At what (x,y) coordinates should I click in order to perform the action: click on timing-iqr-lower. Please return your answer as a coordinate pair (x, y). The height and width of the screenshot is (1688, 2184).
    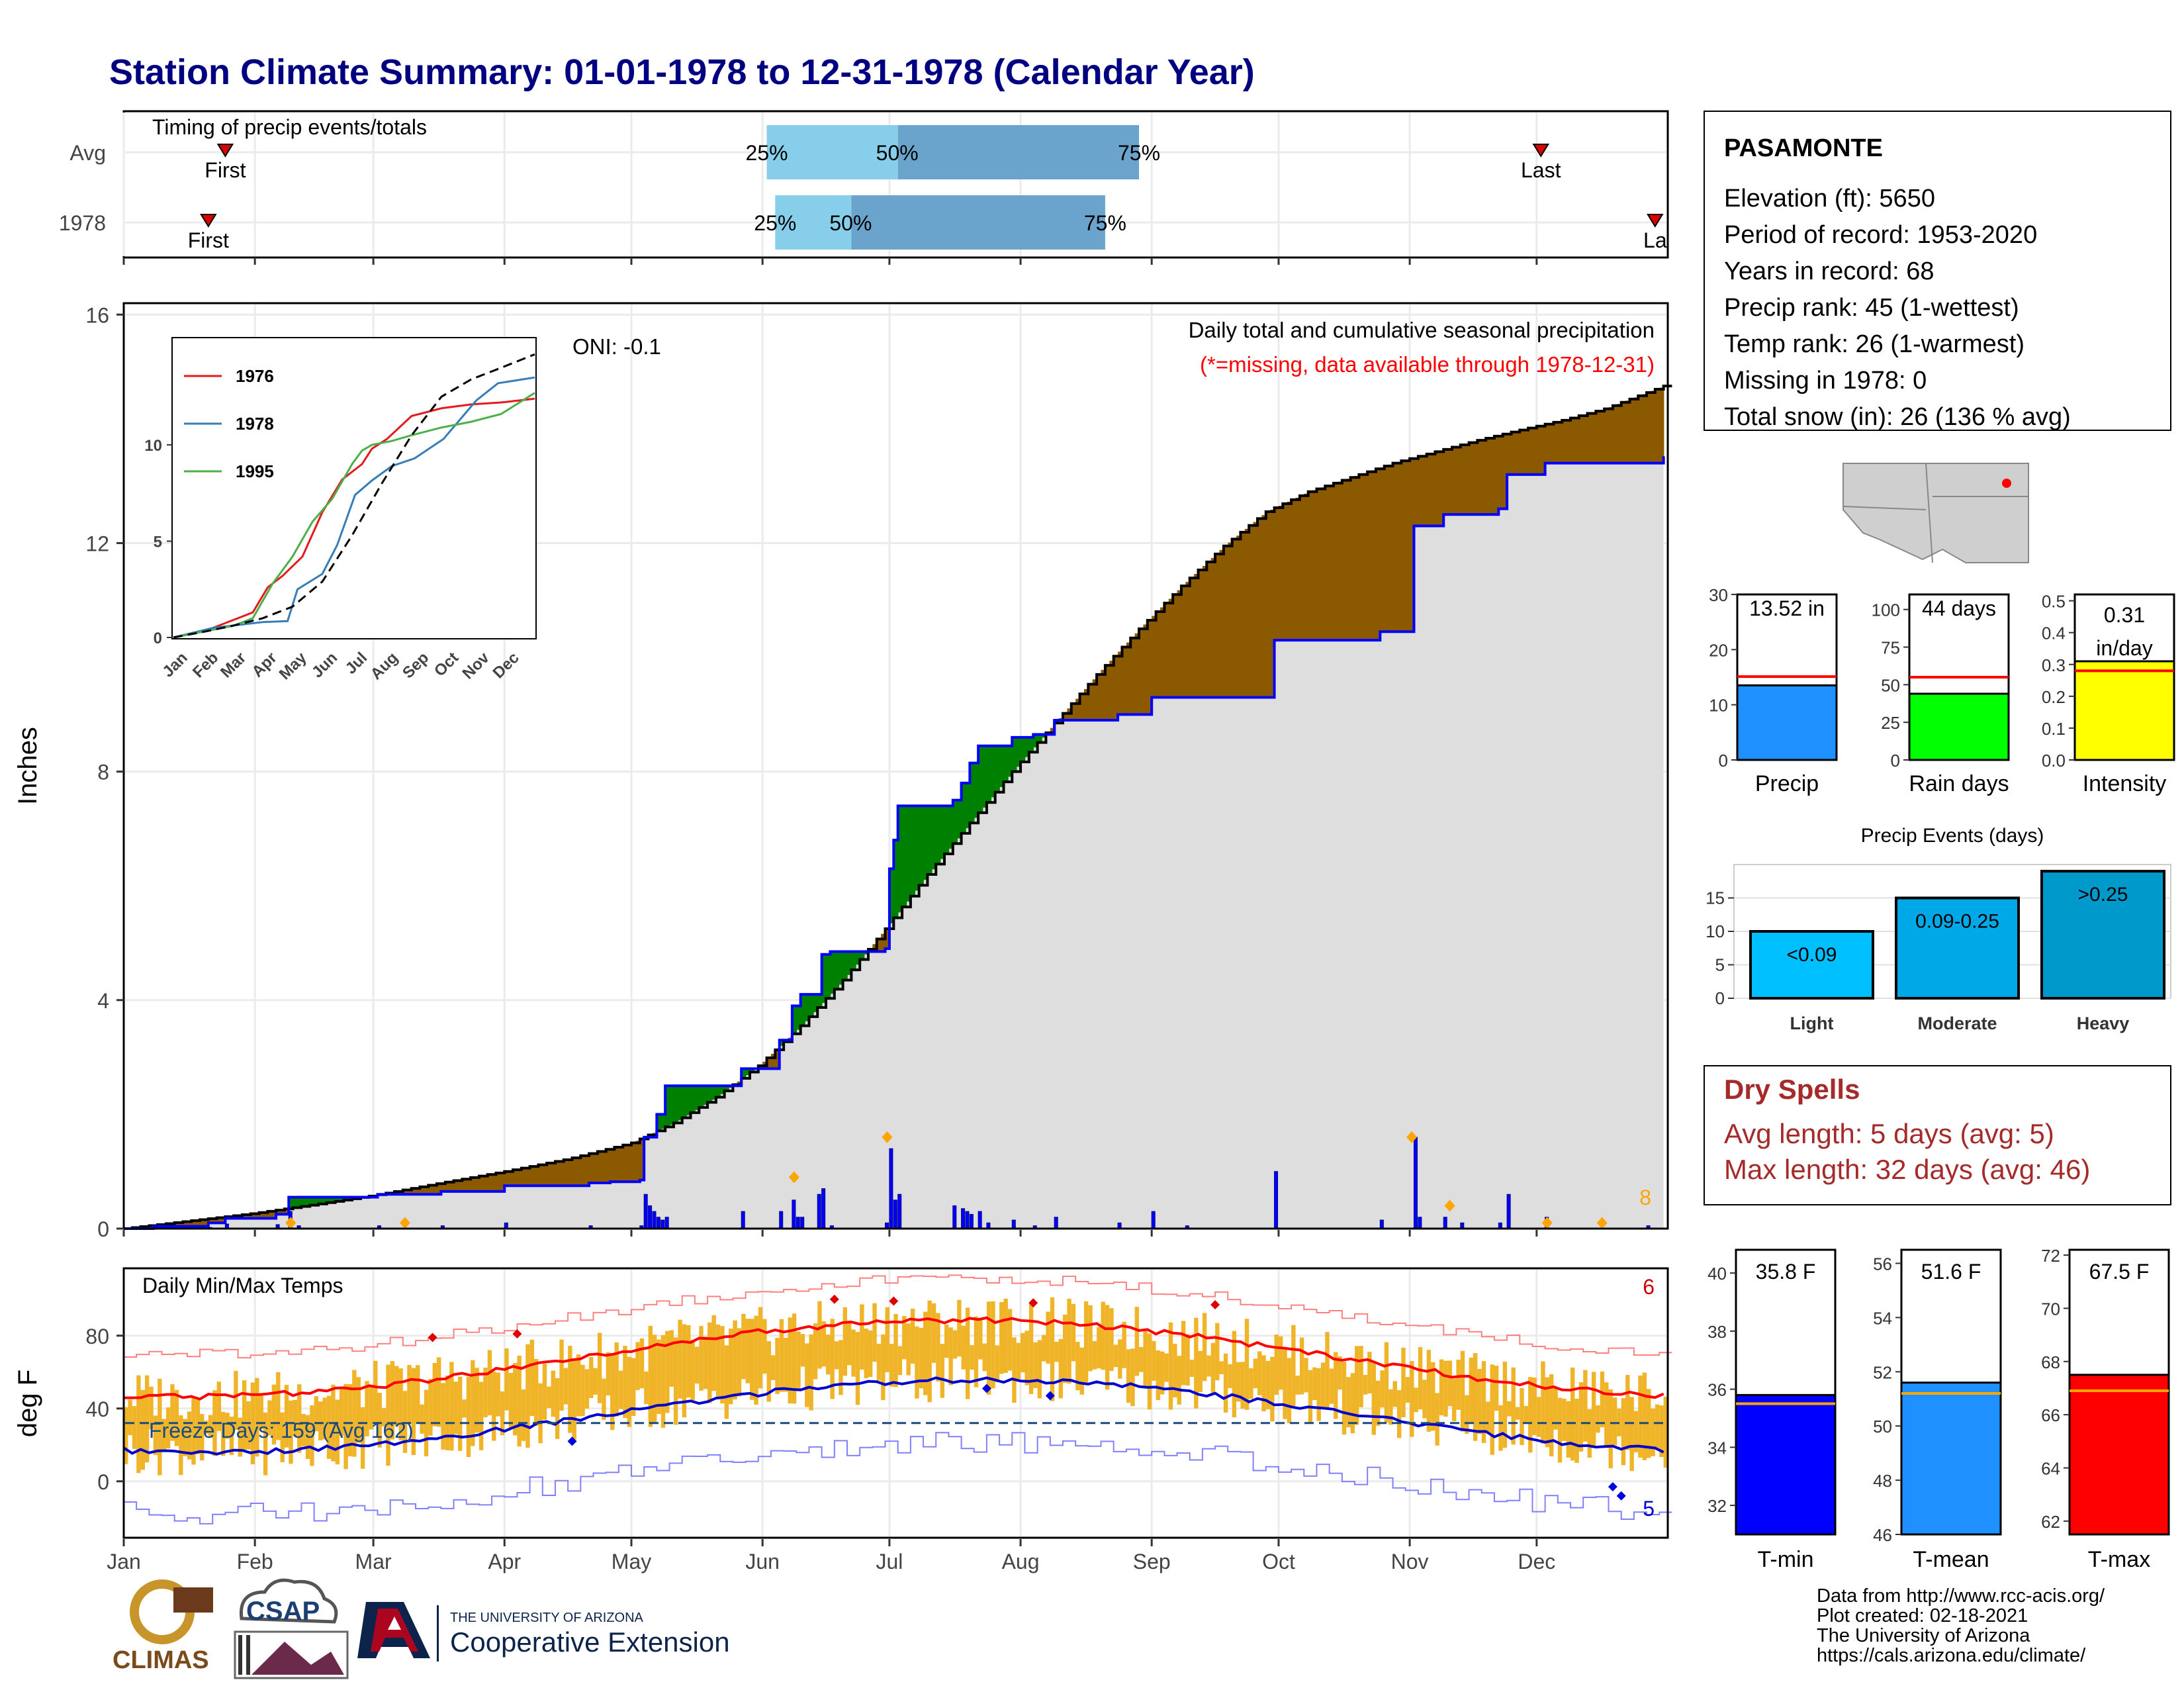
    Looking at the image, I should click on (813, 222).